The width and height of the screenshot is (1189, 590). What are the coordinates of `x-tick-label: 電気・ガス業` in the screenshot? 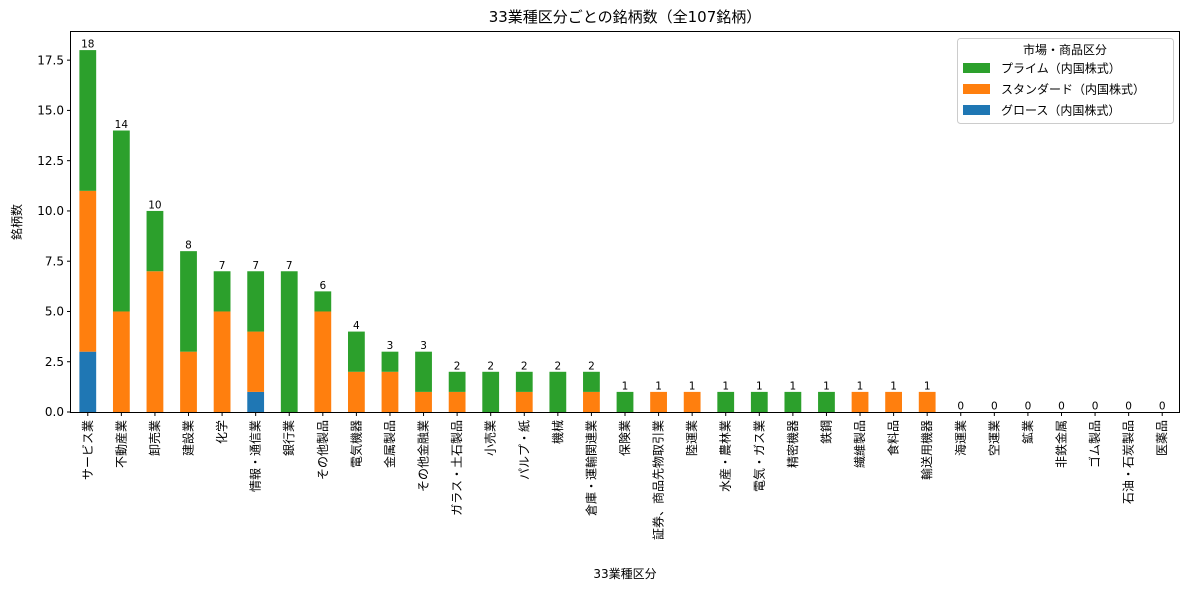 It's located at (758, 456).